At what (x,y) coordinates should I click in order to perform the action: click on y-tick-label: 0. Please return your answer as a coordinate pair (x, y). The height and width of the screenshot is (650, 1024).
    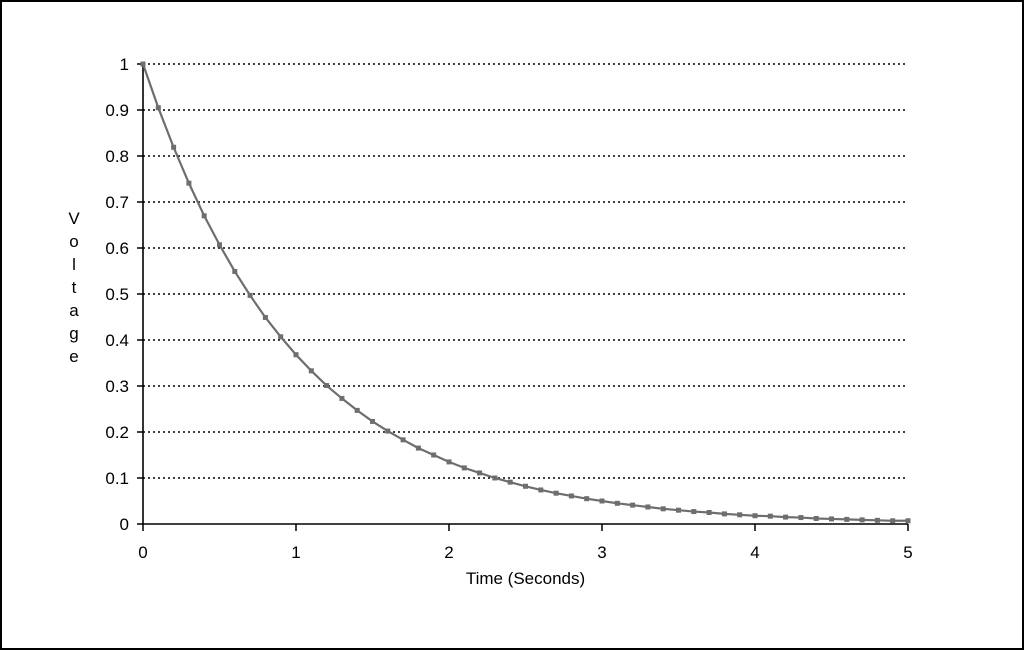
    Looking at the image, I should click on (124, 524).